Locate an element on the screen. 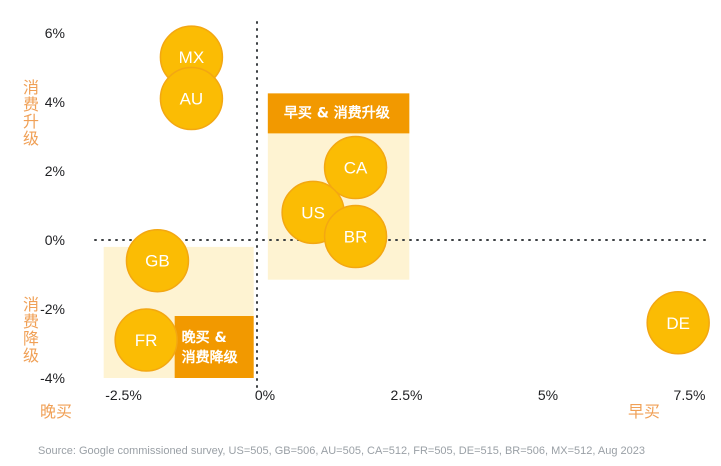 This screenshot has height=466, width=721. y-tick-label: 0% is located at coordinates (55, 240).